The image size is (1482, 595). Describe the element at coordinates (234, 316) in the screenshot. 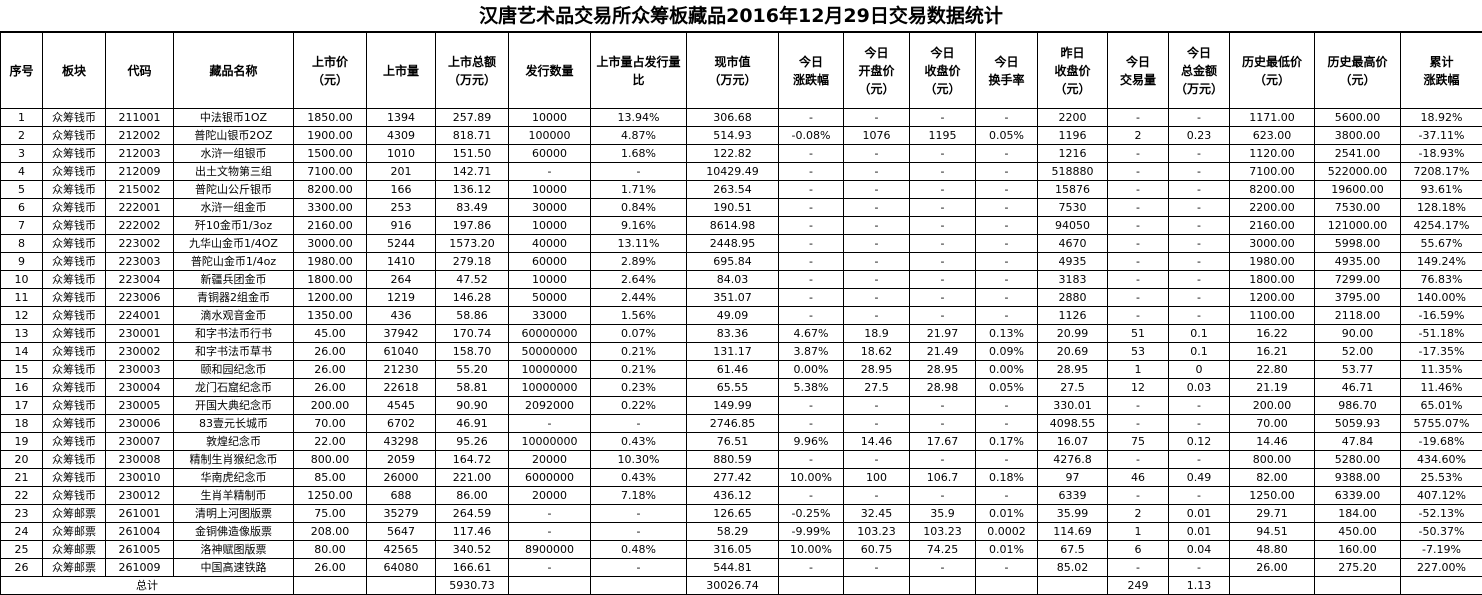

I see `table-cell: 滴水观音金币` at that location.